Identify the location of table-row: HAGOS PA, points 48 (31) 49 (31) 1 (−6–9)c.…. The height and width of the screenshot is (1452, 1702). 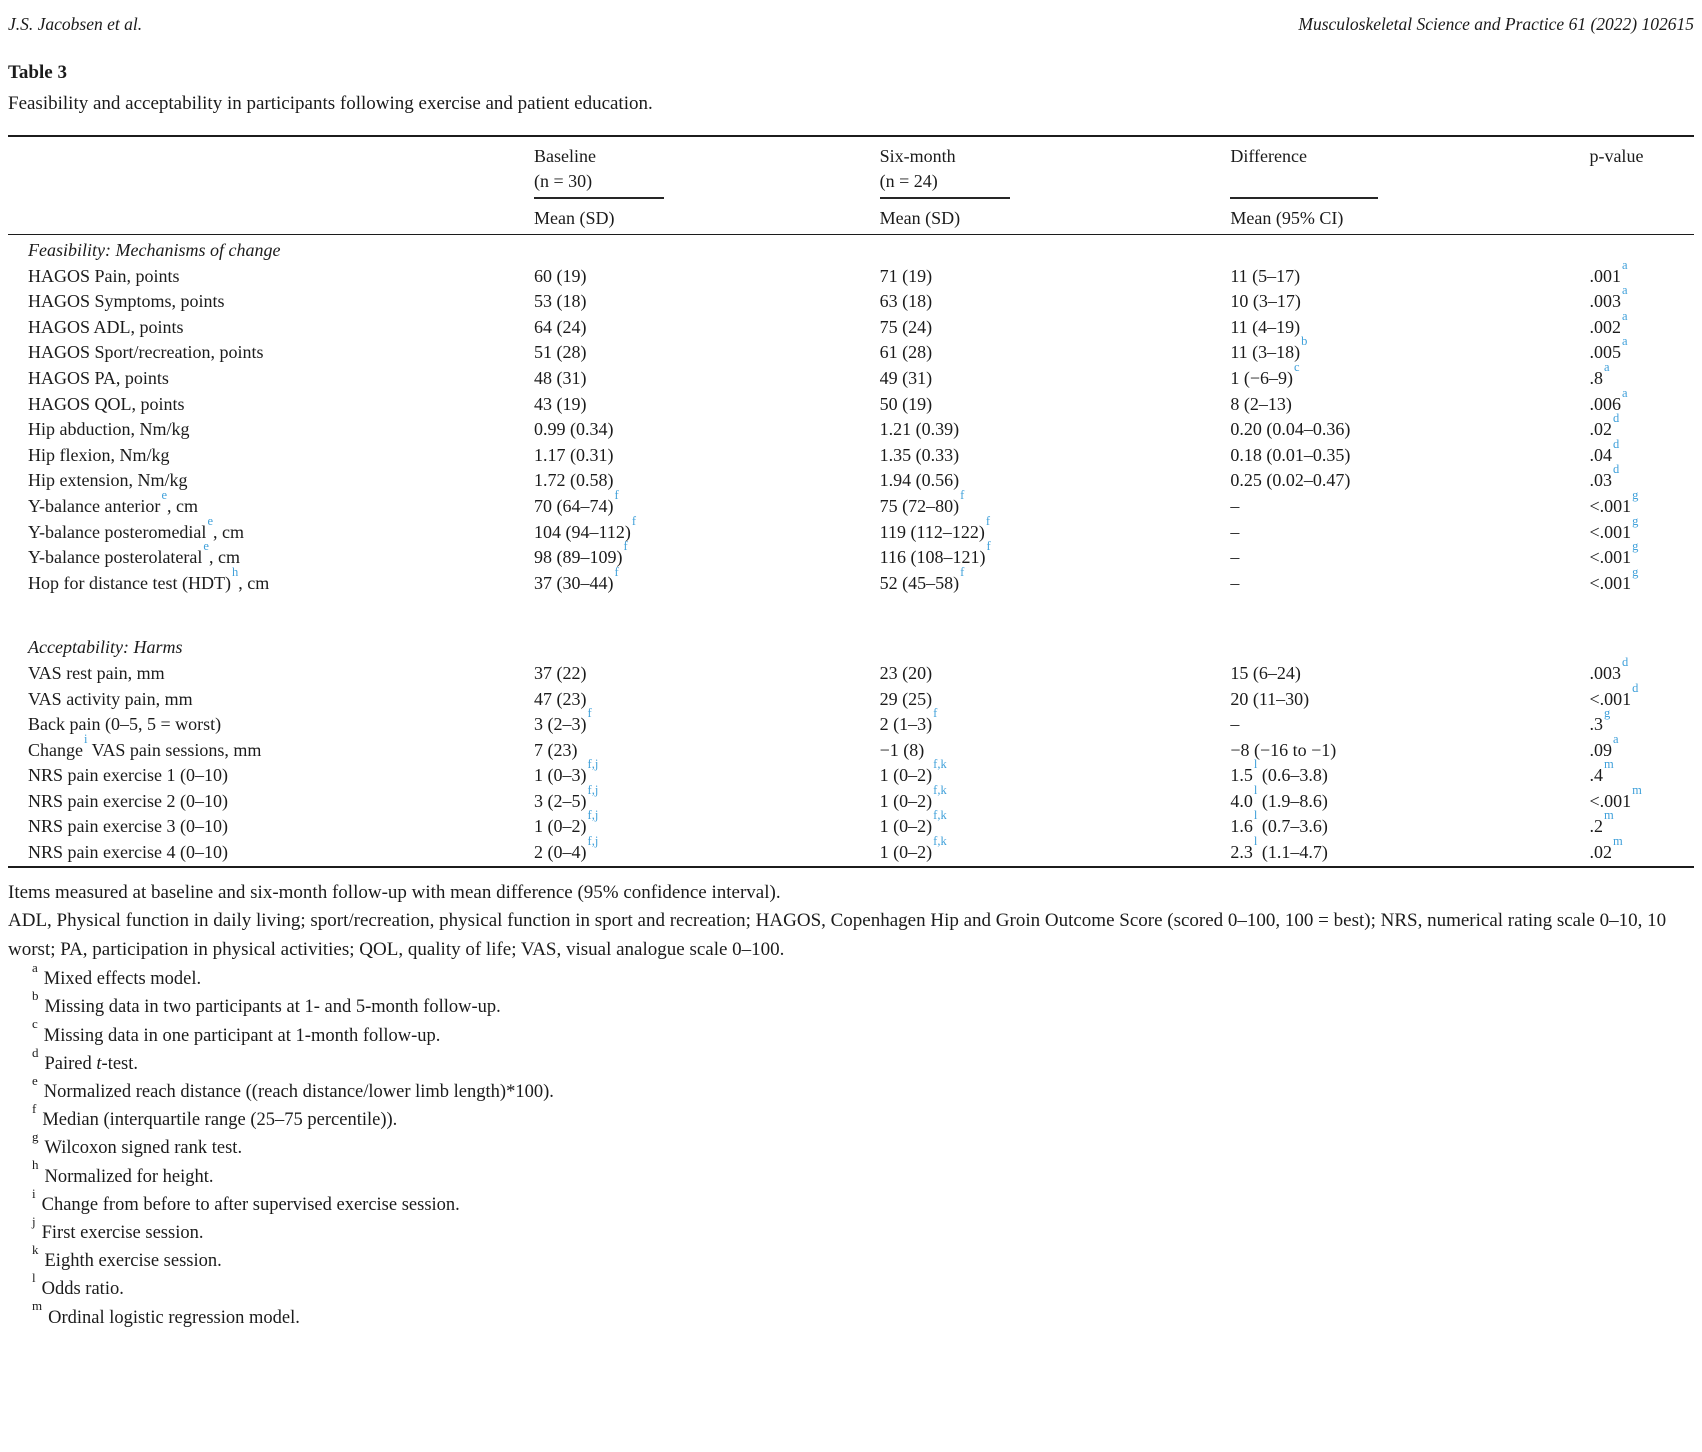
(851, 375).